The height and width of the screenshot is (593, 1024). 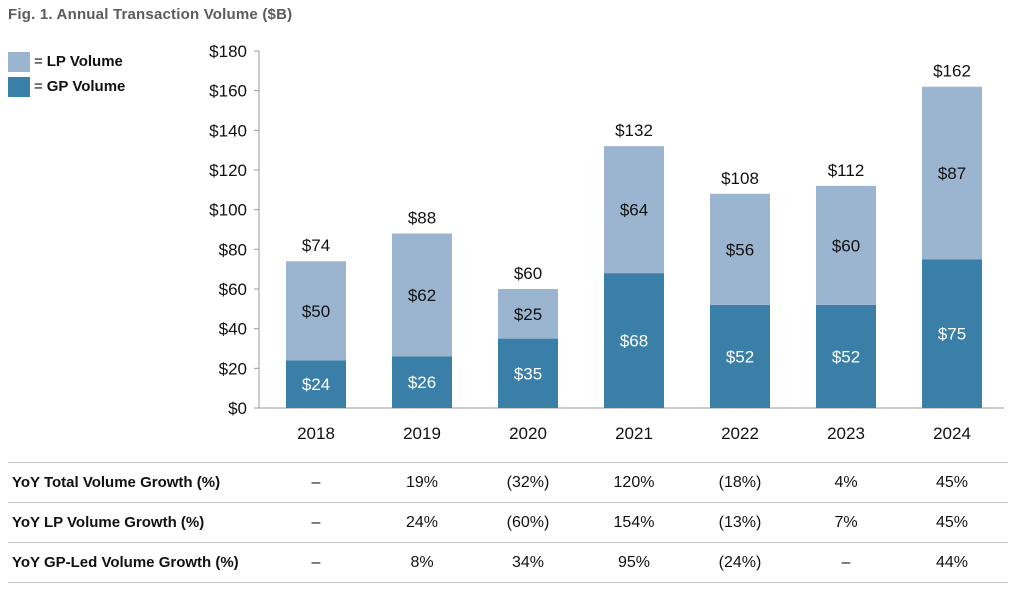 I want to click on table-cell: 44%, so click(x=952, y=562).